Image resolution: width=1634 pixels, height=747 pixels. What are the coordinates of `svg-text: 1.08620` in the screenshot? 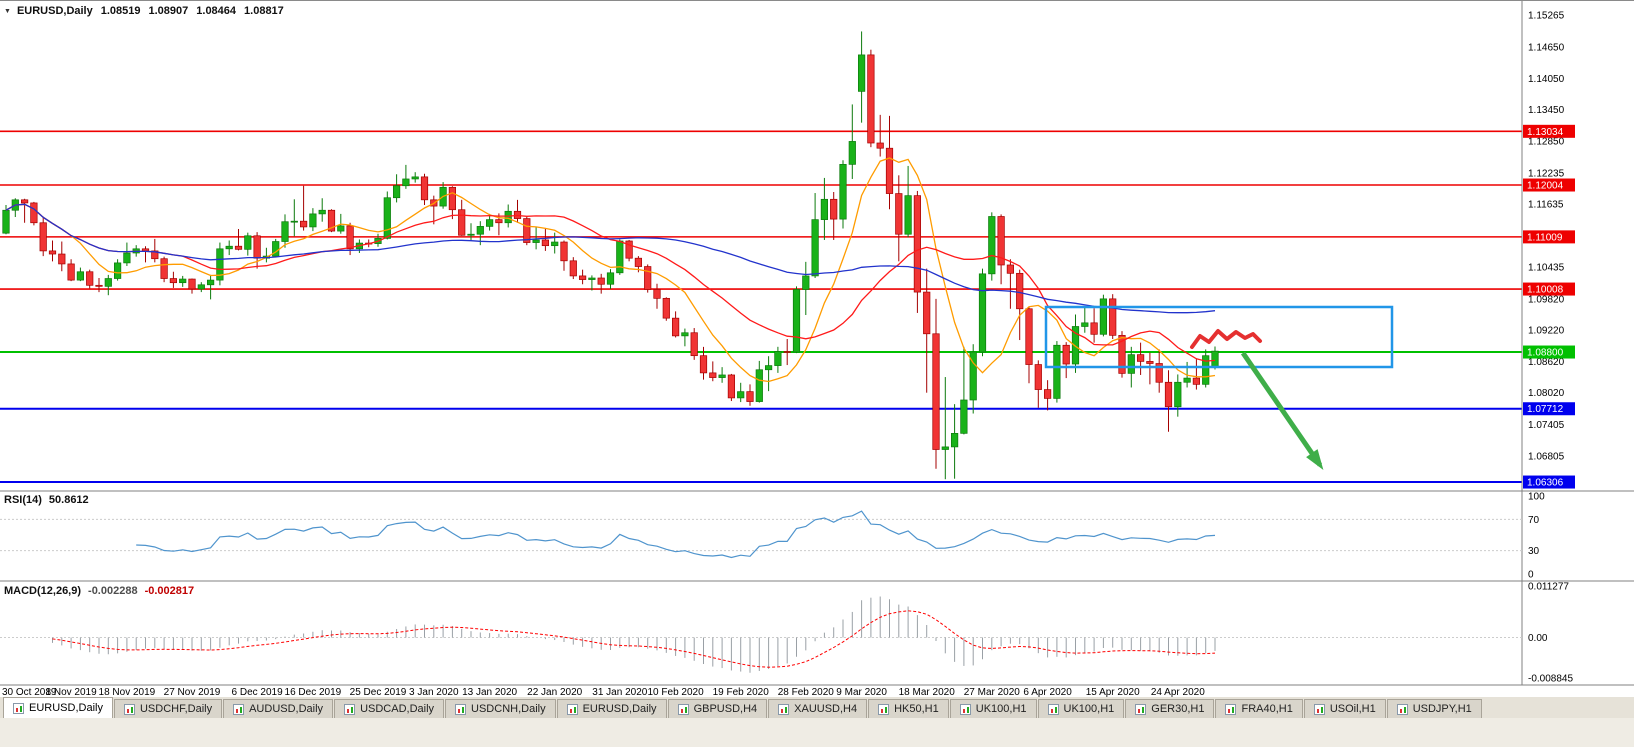 It's located at (1546, 362).